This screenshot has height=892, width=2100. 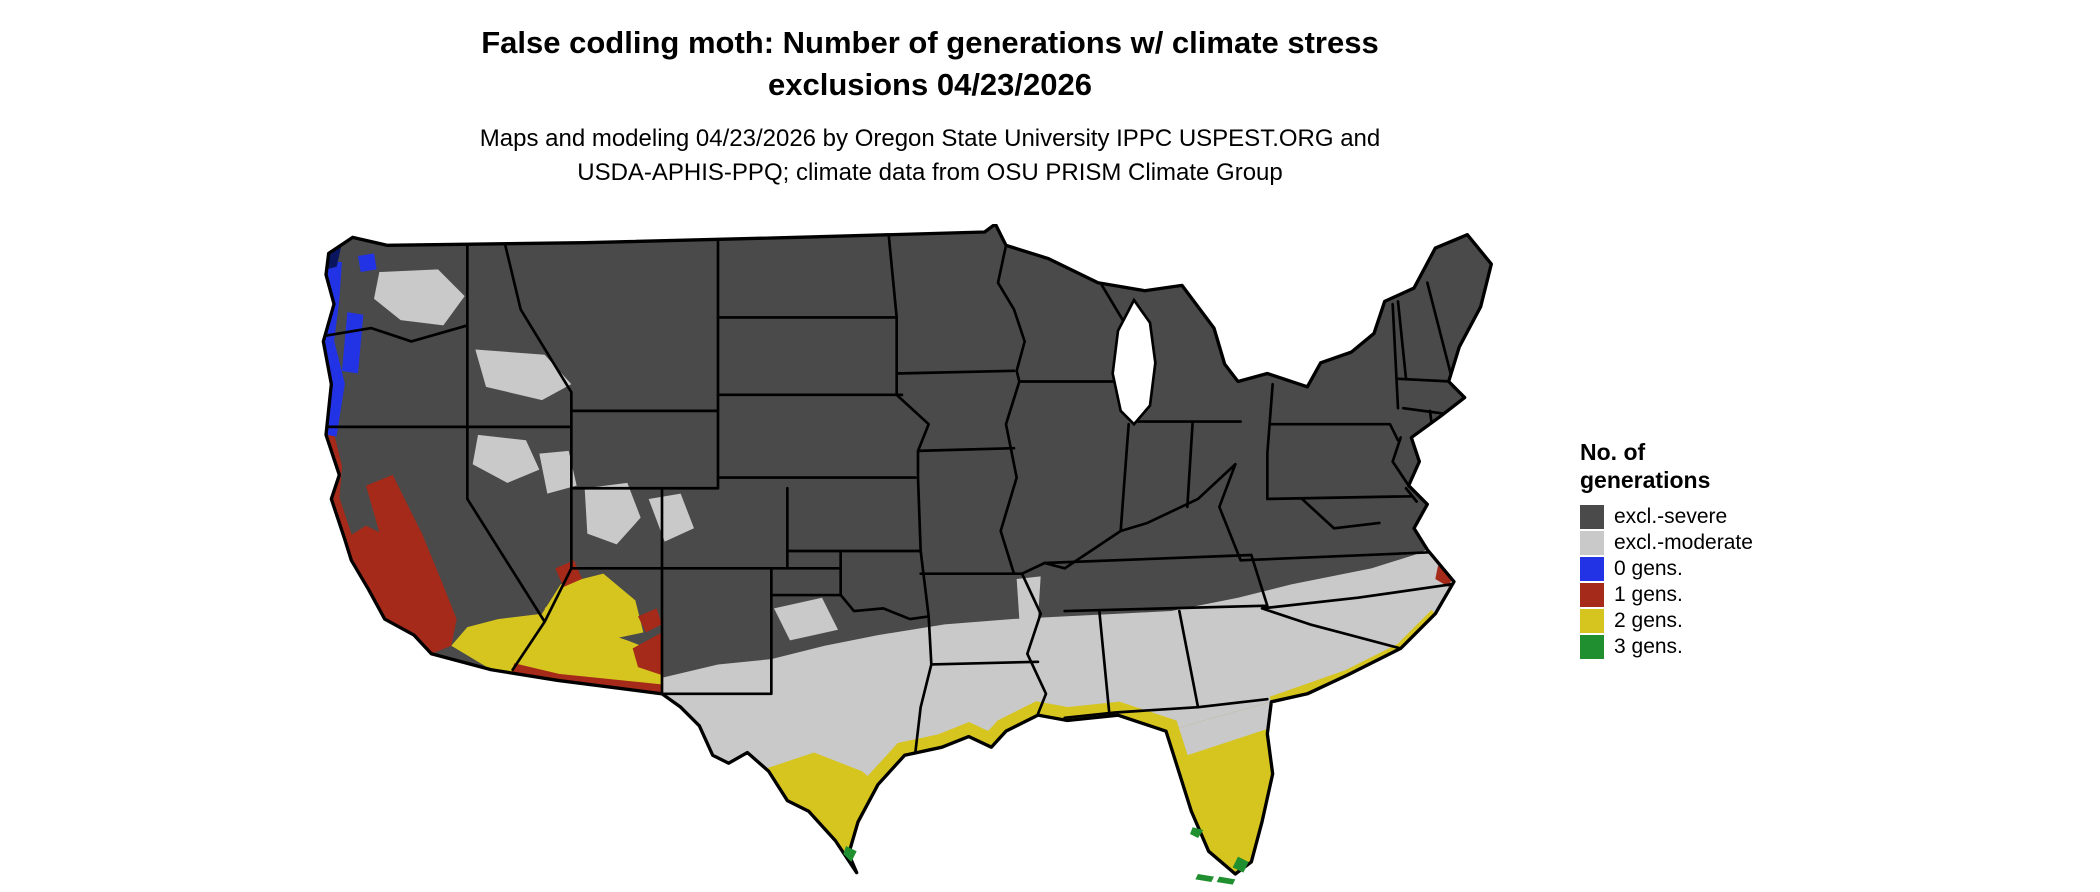 What do you see at coordinates (1028, 598) in the screenshot?
I see `region-excl-moderate-bootheel` at bounding box center [1028, 598].